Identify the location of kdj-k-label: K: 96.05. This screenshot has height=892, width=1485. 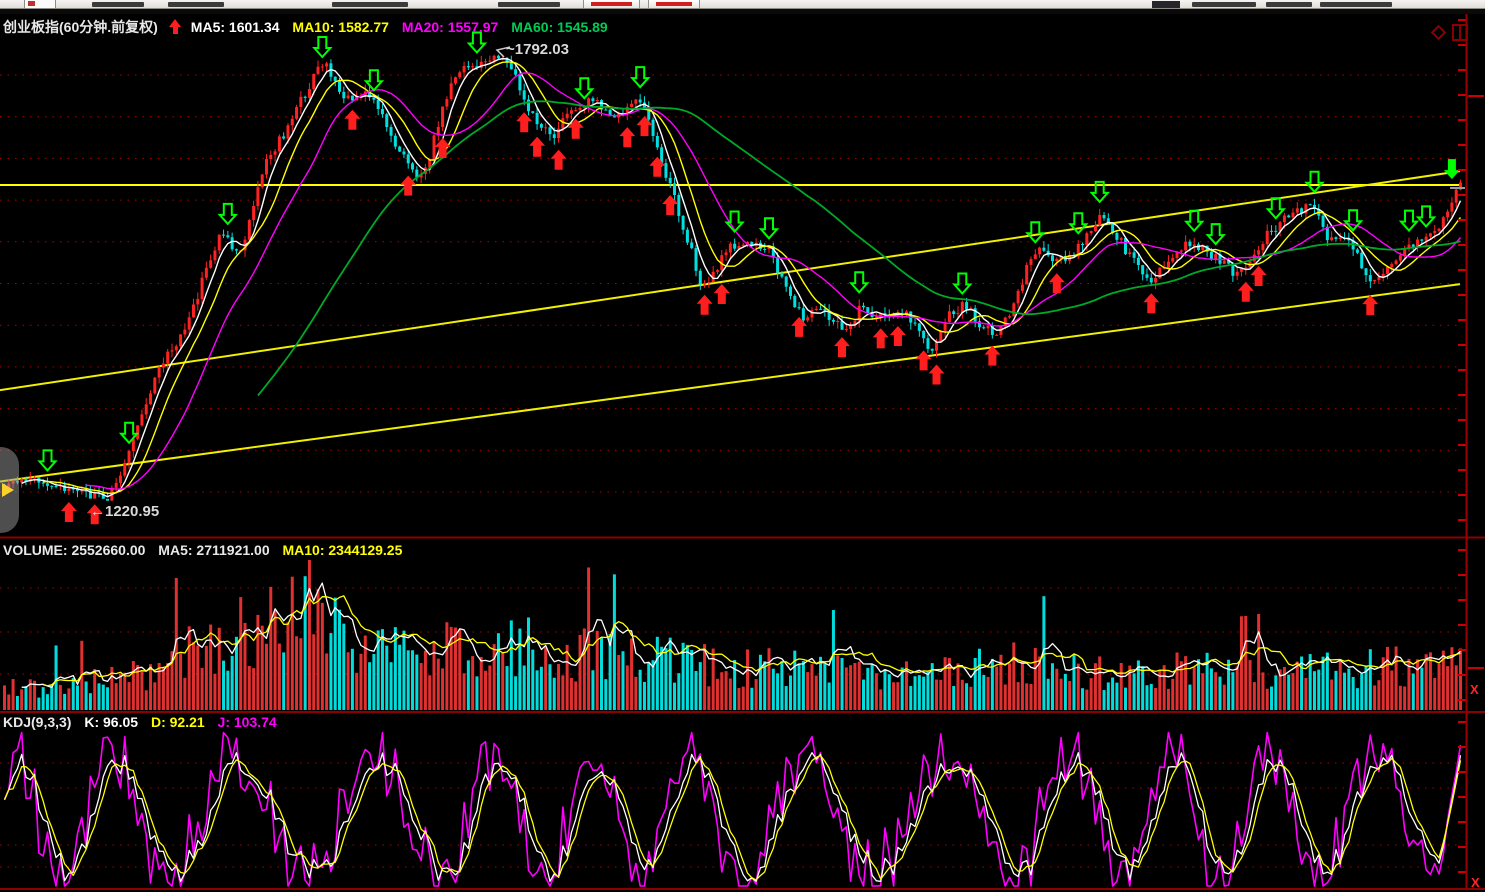
(111, 722).